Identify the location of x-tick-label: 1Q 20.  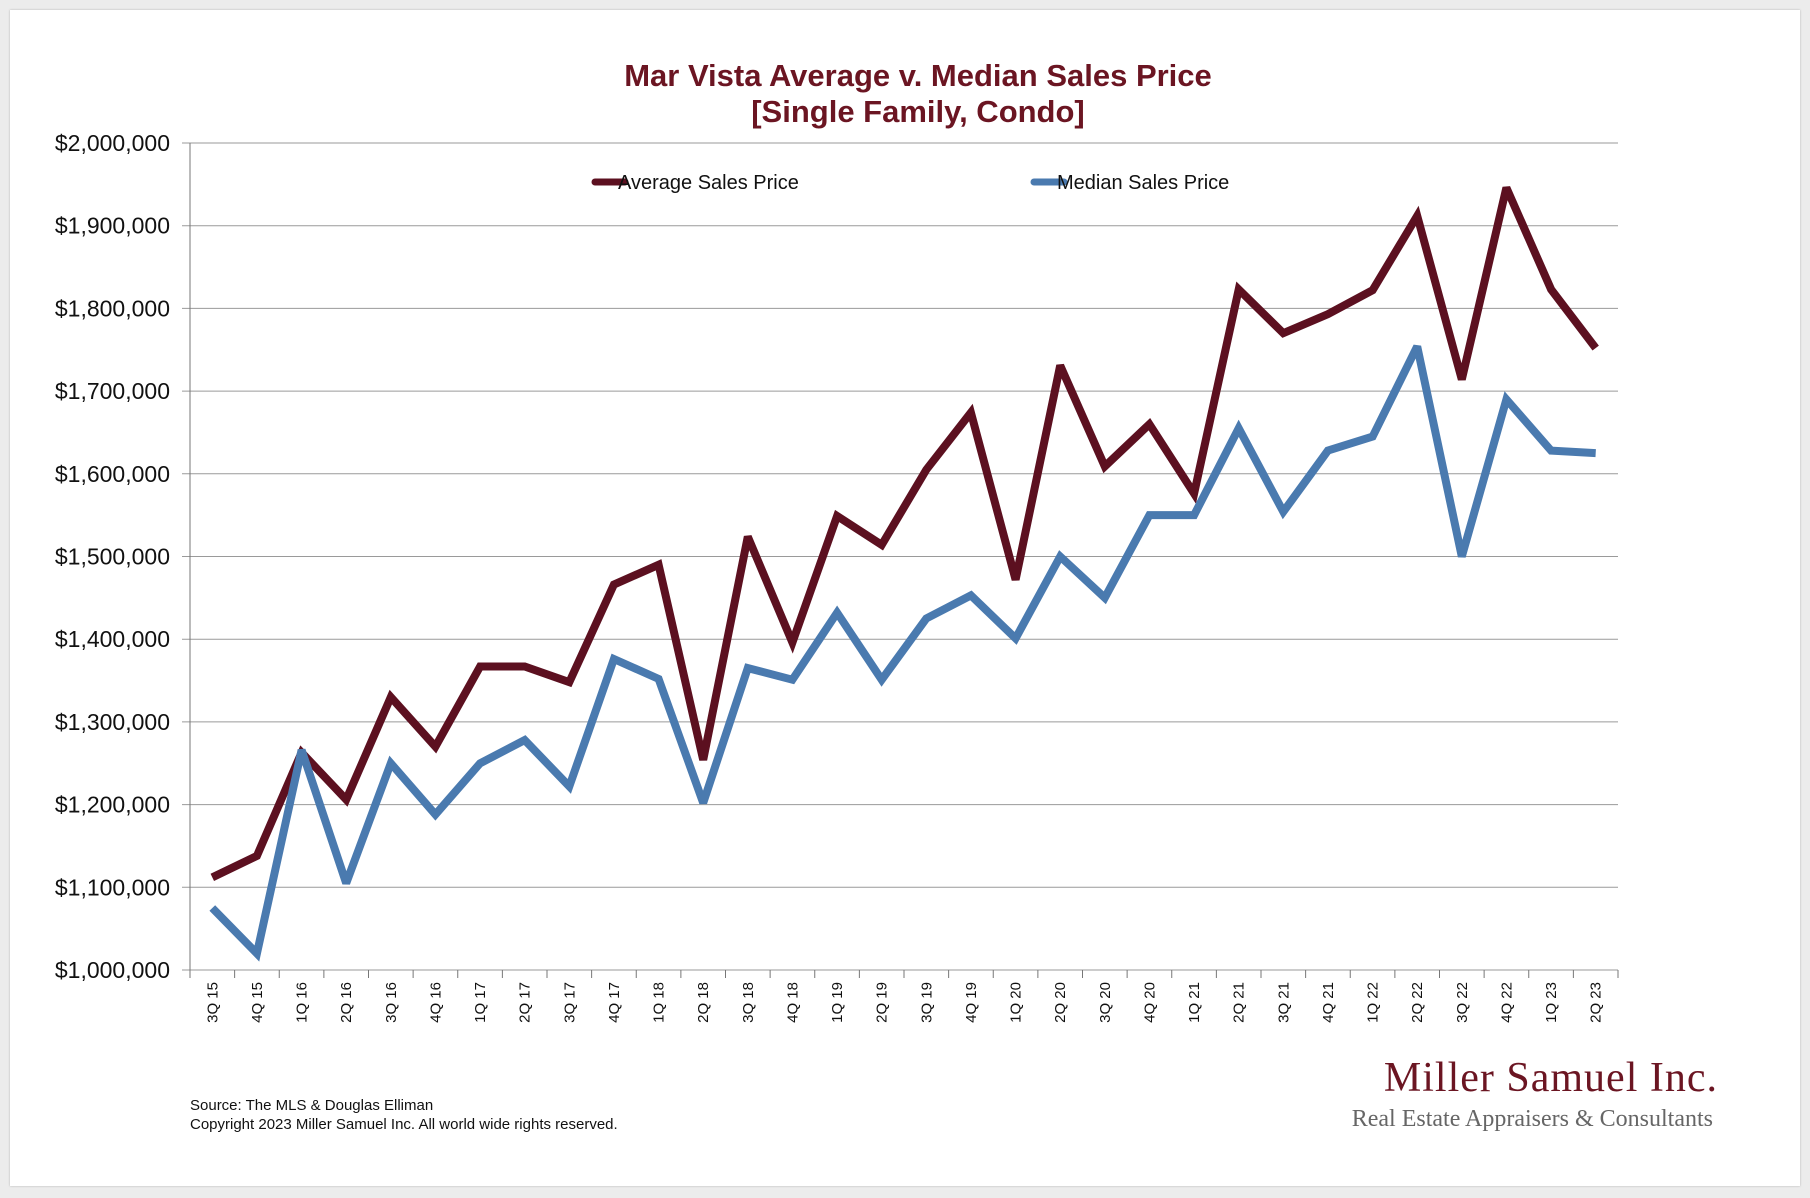
(1016, 1002).